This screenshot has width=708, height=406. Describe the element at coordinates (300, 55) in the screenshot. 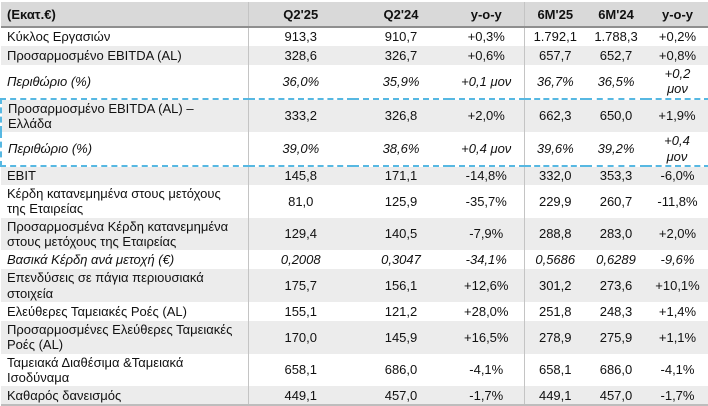

I see `cell-value: 328,6` at that location.